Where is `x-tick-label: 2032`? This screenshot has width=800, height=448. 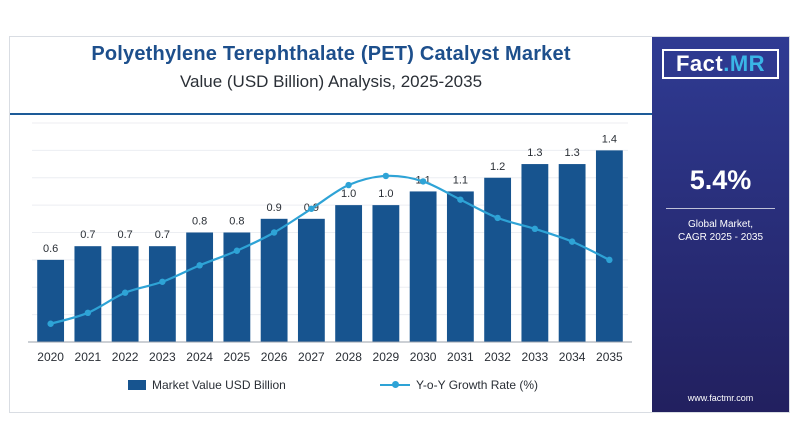
x-tick-label: 2032 is located at coordinates (497, 357).